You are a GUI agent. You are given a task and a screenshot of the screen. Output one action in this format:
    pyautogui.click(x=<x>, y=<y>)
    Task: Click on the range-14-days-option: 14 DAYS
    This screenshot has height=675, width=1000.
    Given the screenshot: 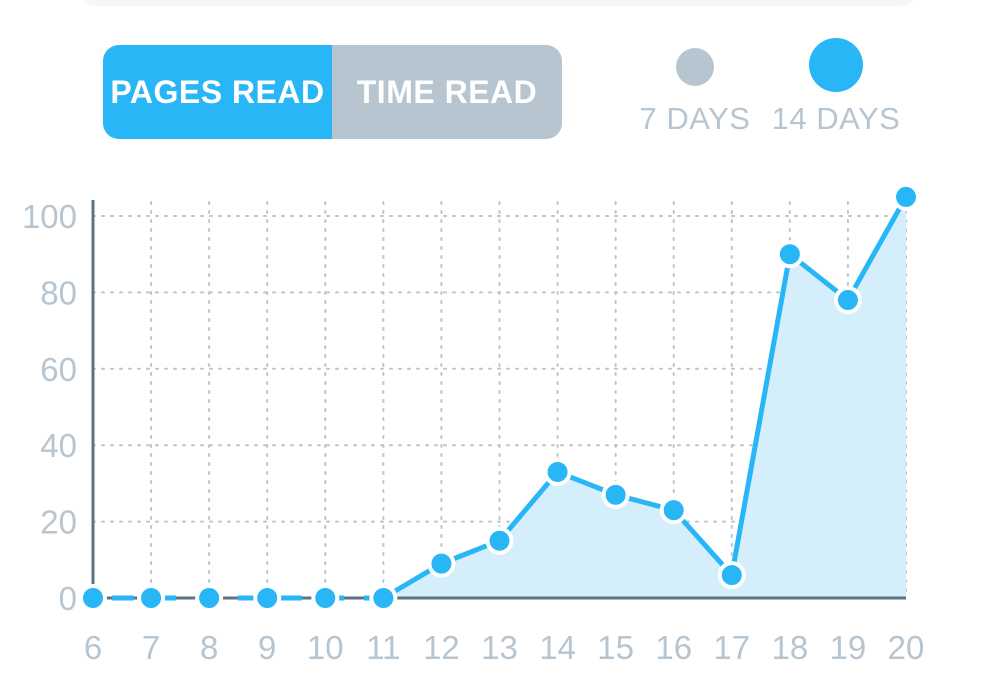 What is the action you would take?
    pyautogui.click(x=836, y=87)
    